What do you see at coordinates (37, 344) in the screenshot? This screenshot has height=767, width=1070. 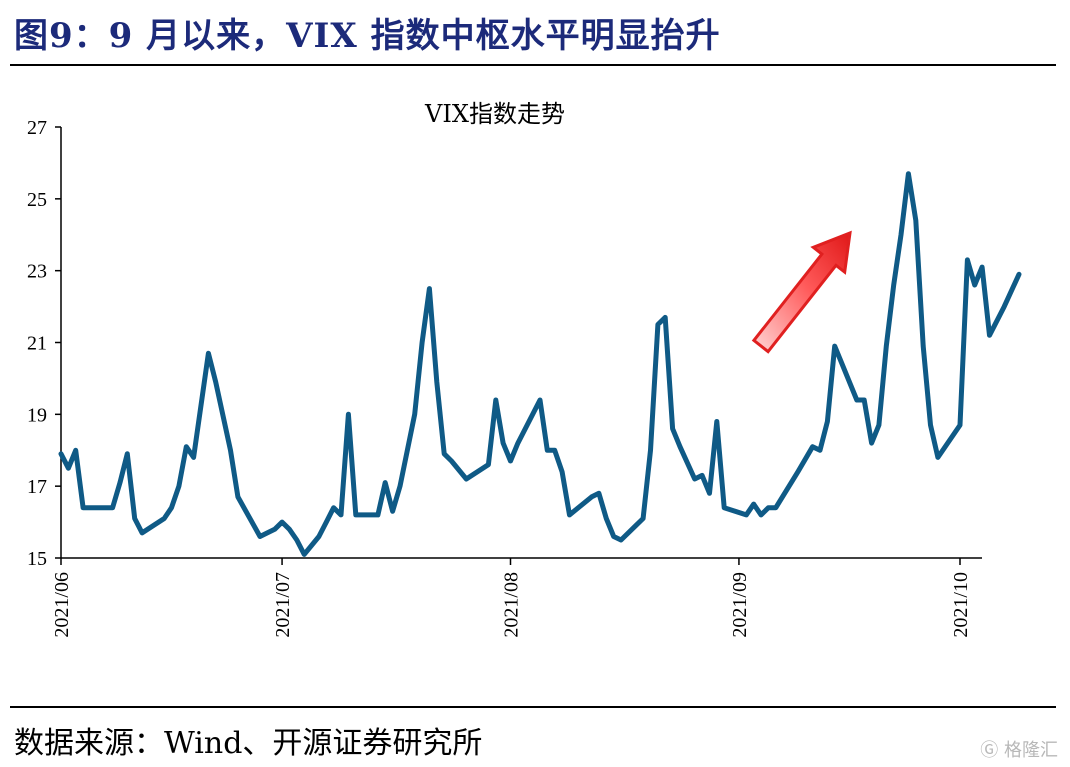 I see `y-tick-label: 21` at bounding box center [37, 344].